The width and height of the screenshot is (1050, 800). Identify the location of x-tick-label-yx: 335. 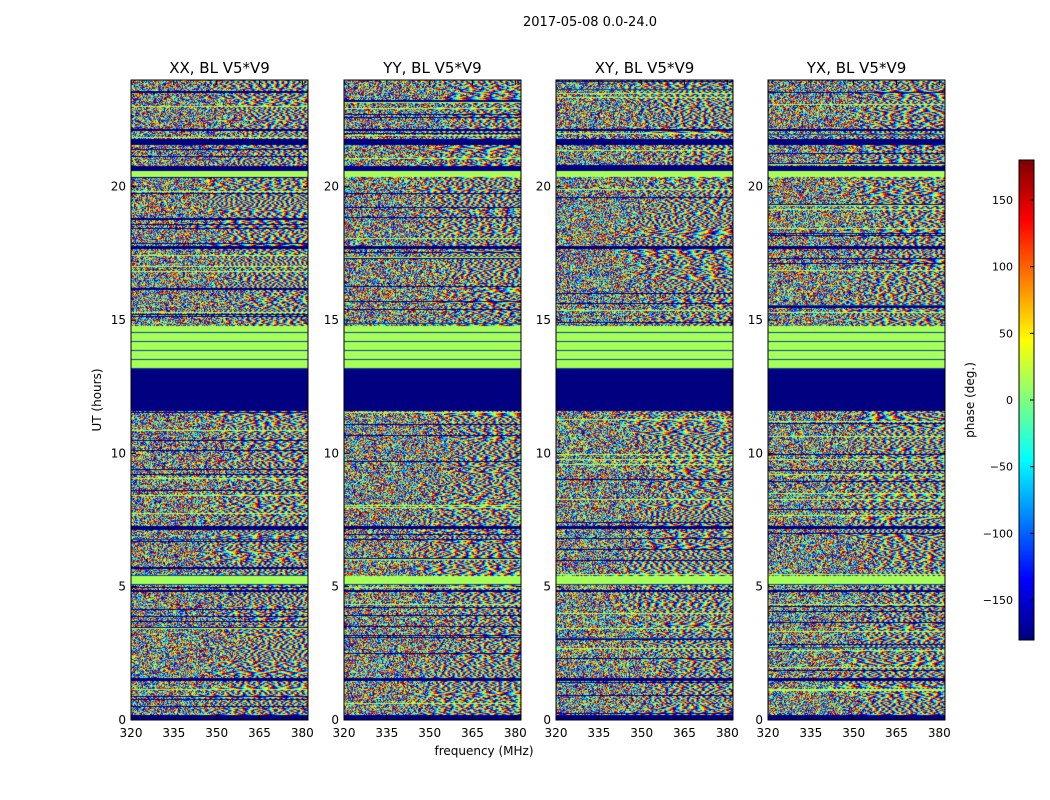
(810, 733).